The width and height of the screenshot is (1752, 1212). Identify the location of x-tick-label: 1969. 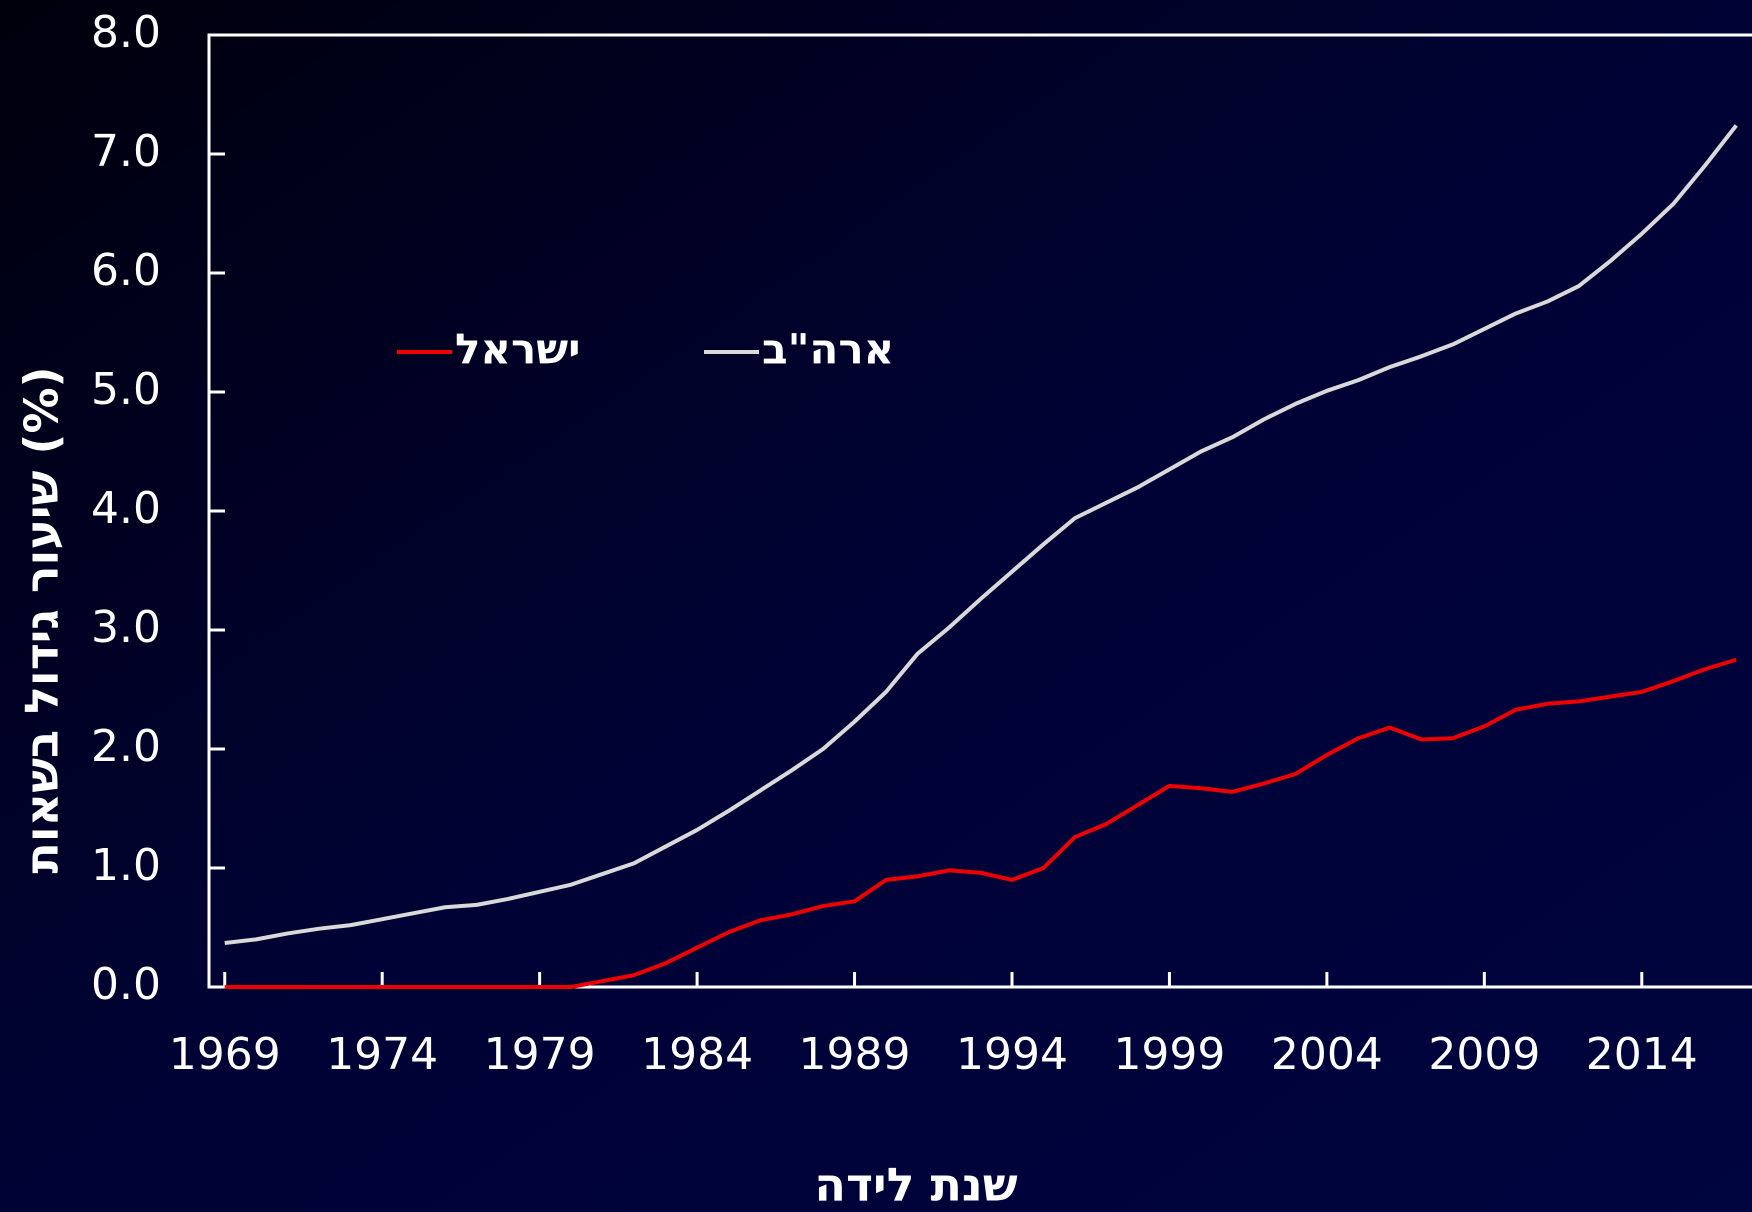
(225, 1054).